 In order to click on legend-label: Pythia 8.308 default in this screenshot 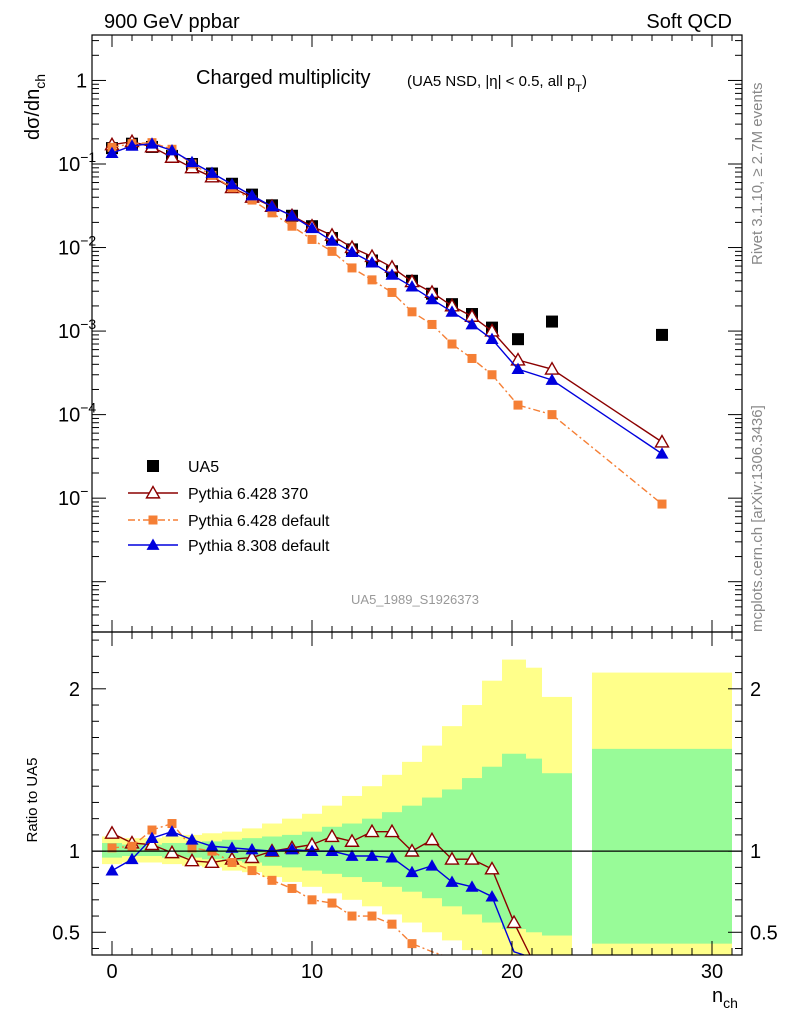, I will do `click(259, 546)`.